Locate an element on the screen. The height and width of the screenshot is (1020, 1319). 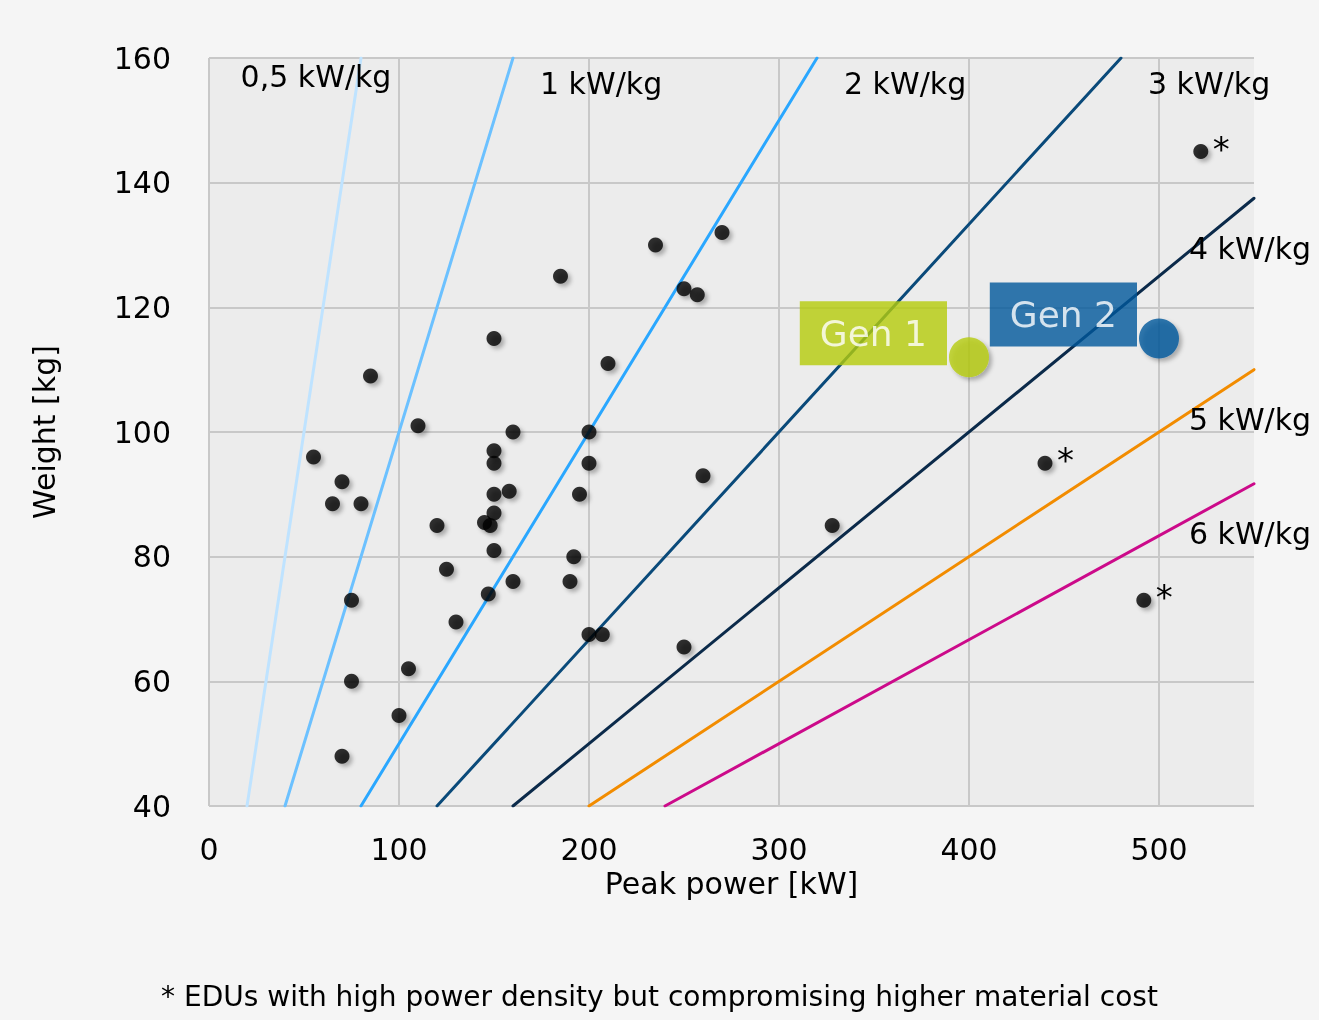
series-label: 0,5 kW/kg is located at coordinates (316, 76).